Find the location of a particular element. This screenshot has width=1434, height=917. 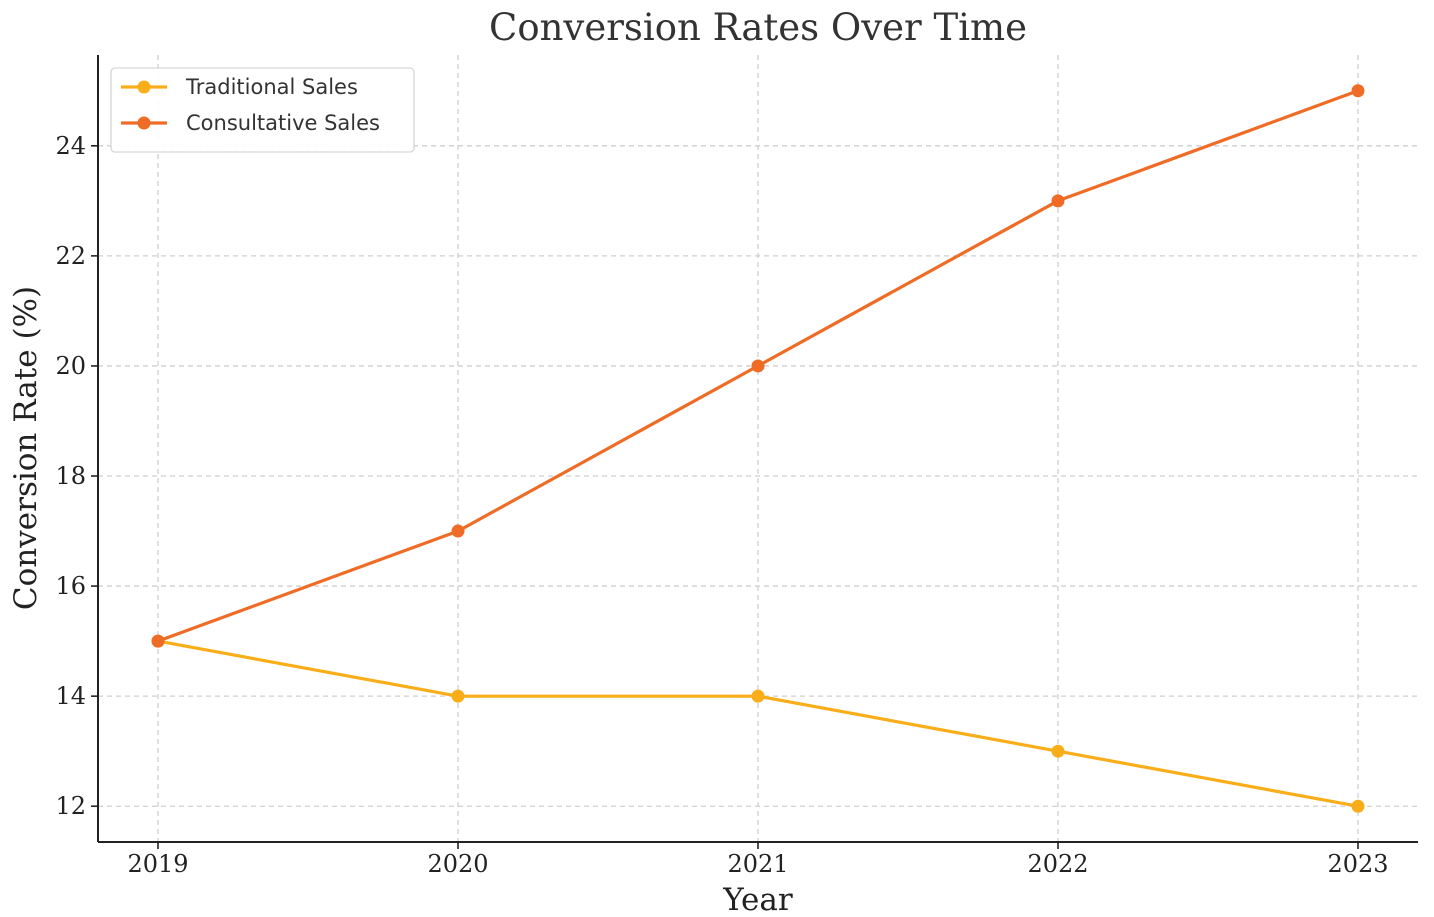

x-tick-label: 2021 is located at coordinates (757, 864).